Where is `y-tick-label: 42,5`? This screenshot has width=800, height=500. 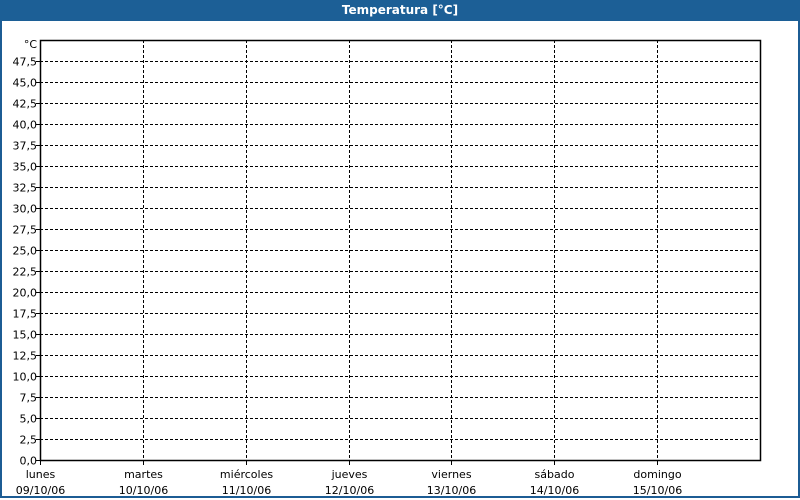
y-tick-label: 42,5 is located at coordinates (25, 104).